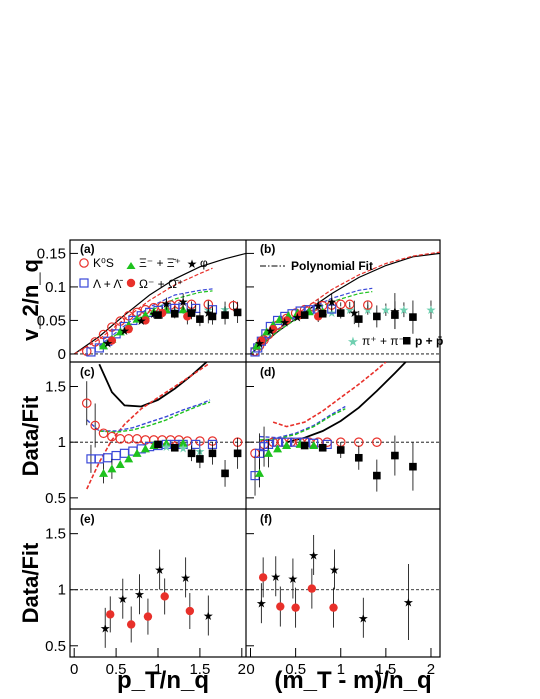 The height and width of the screenshot is (699, 540). What do you see at coordinates (267, 372) in the screenshot?
I see `panel-label-d: (d)` at bounding box center [267, 372].